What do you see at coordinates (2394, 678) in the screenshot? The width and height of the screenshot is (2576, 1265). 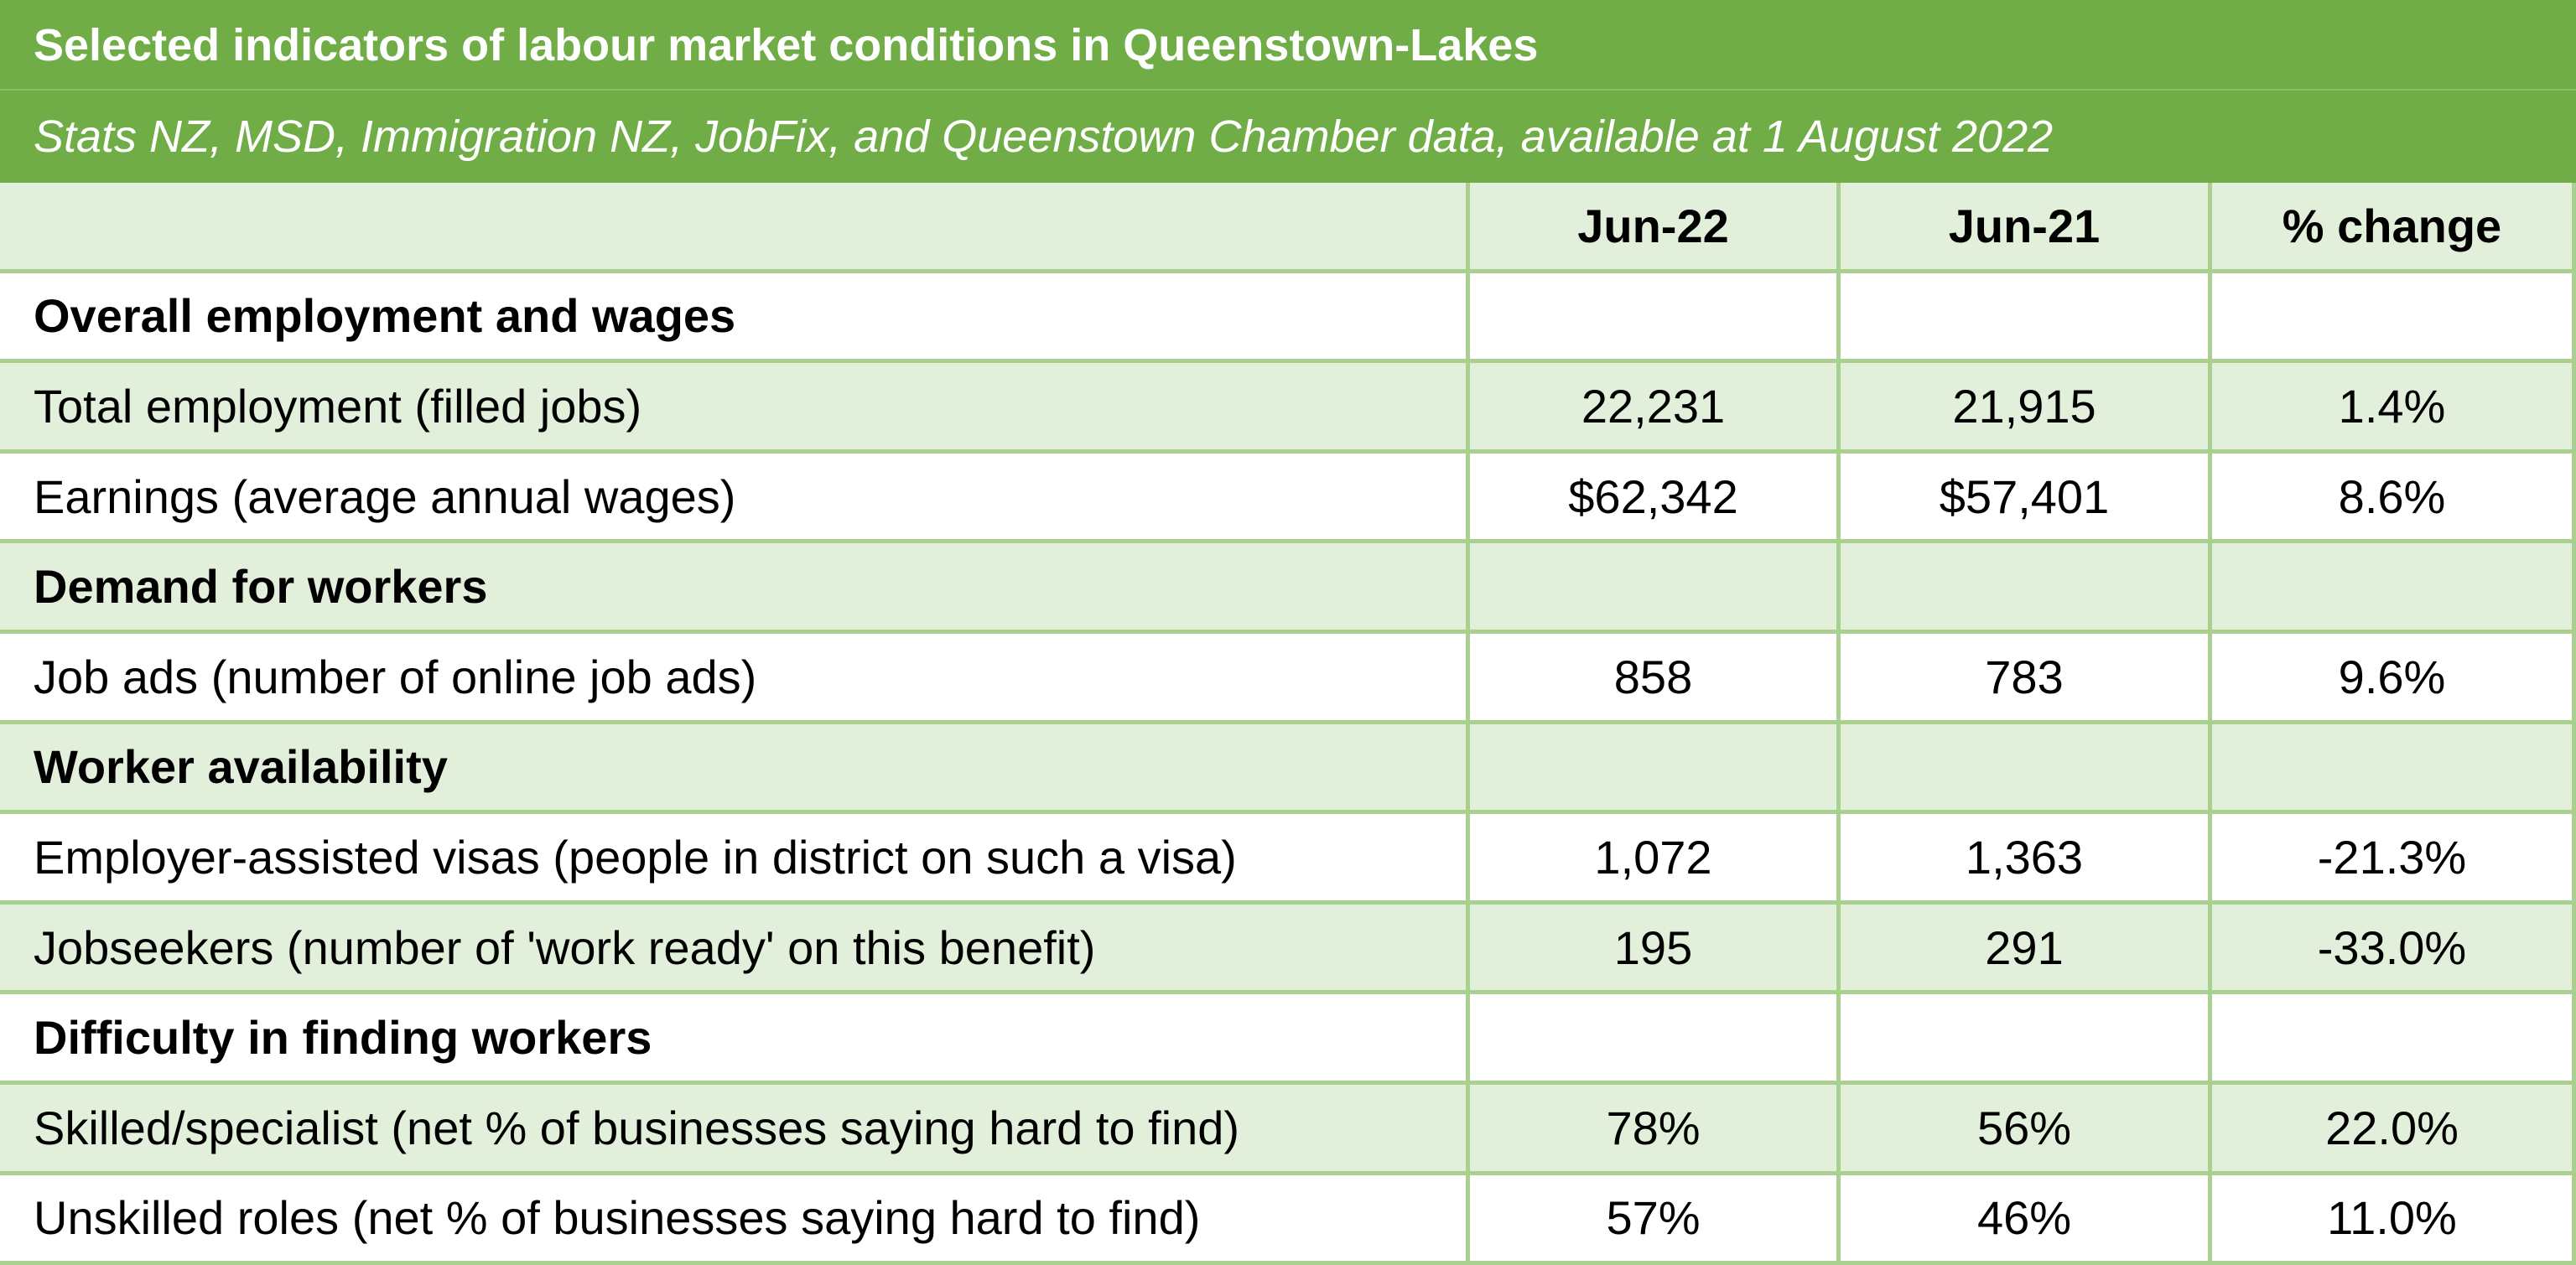 I see `value-cell: 9.6%` at bounding box center [2394, 678].